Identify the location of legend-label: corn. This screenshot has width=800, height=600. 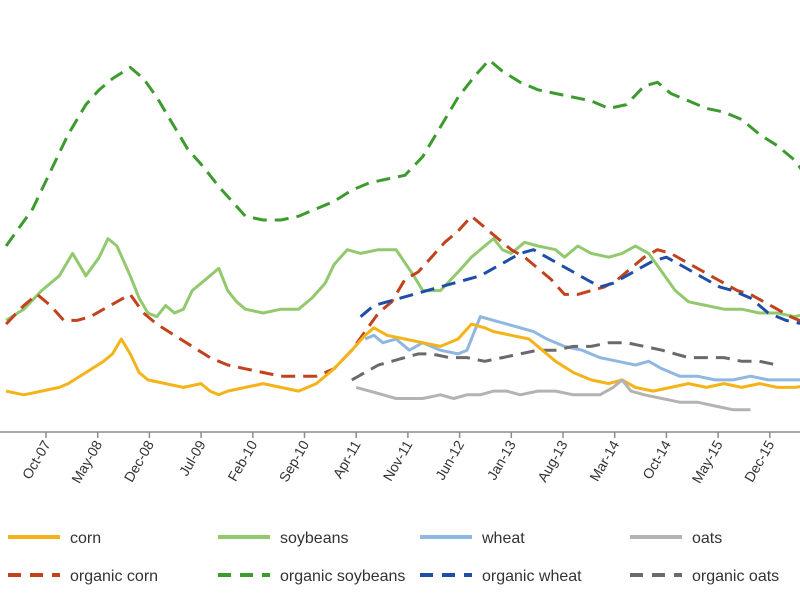
(85, 538).